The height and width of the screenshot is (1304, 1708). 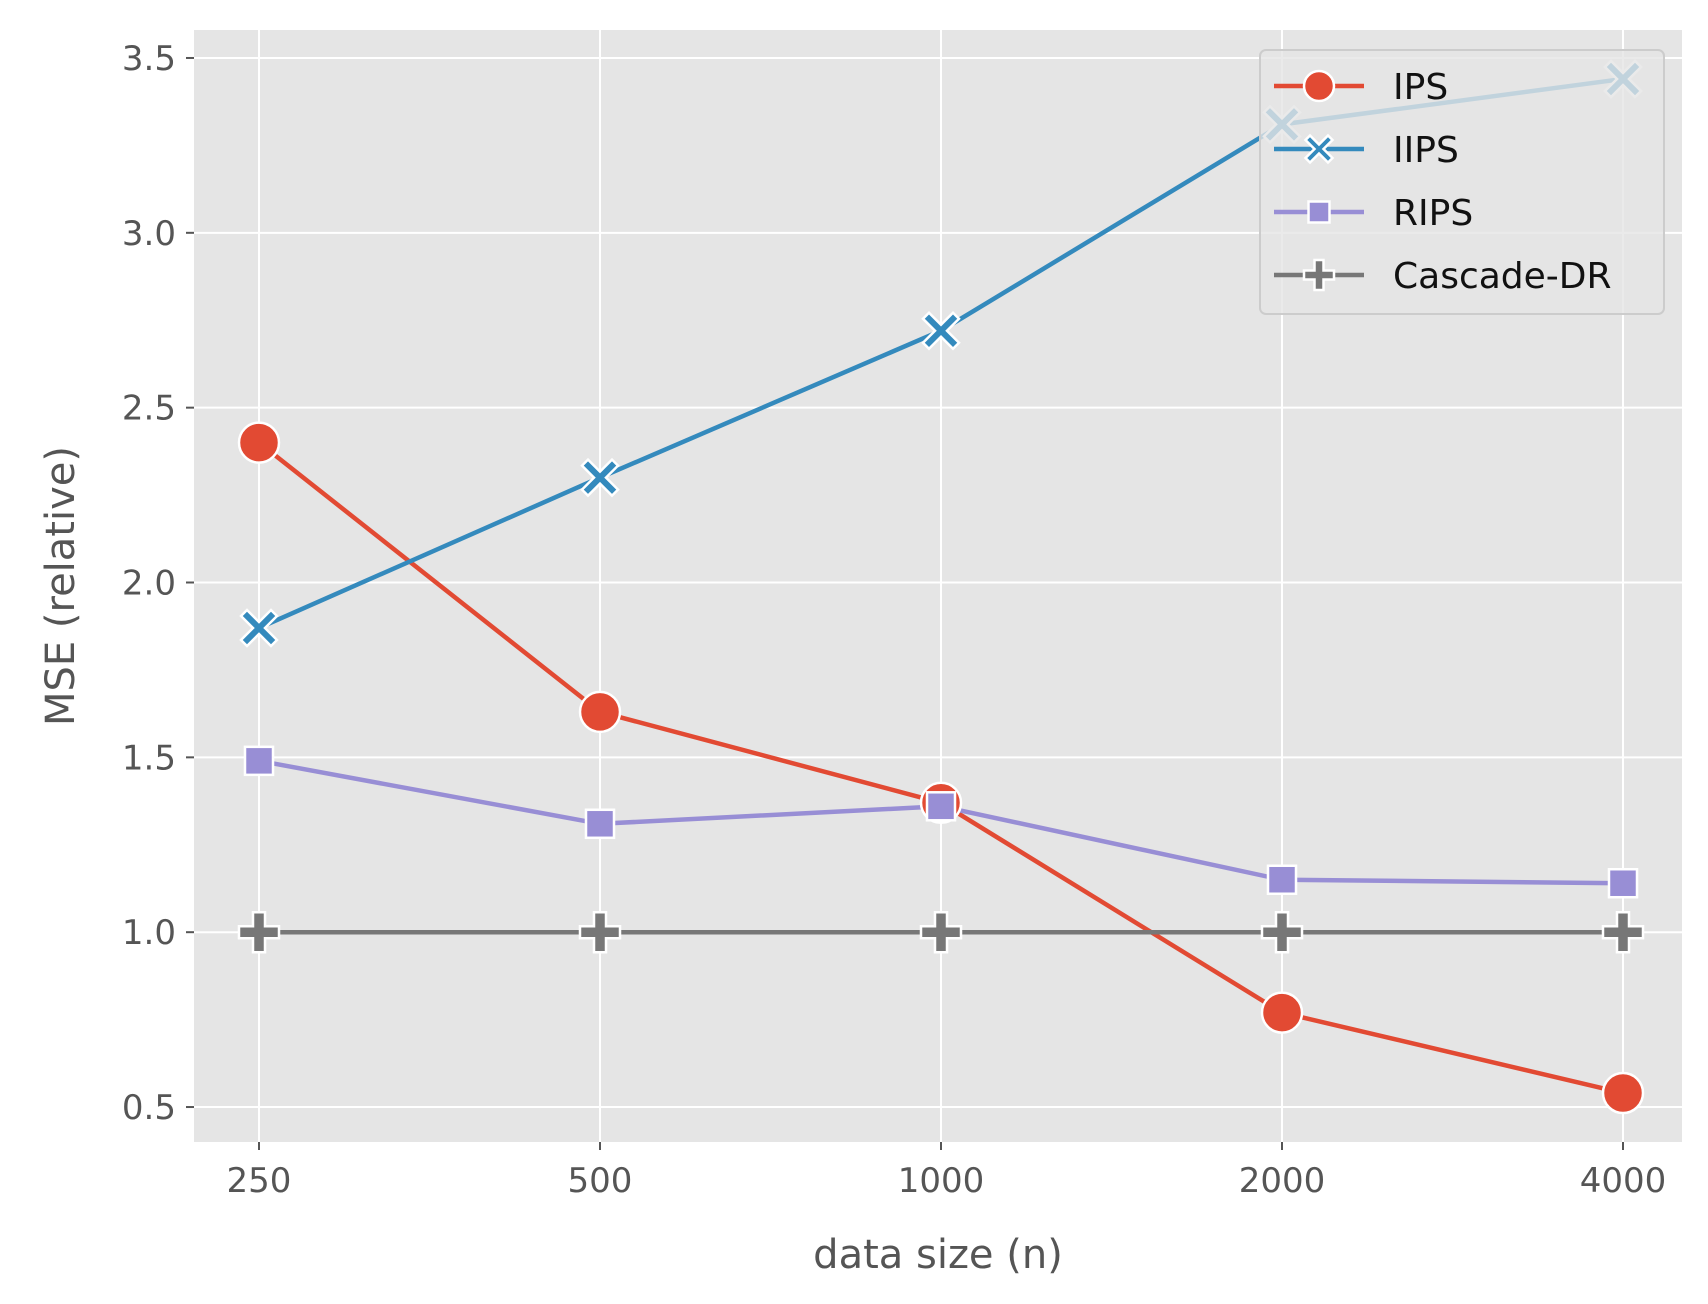 I want to click on y-axis-label: MSE (relative), so click(x=61, y=586).